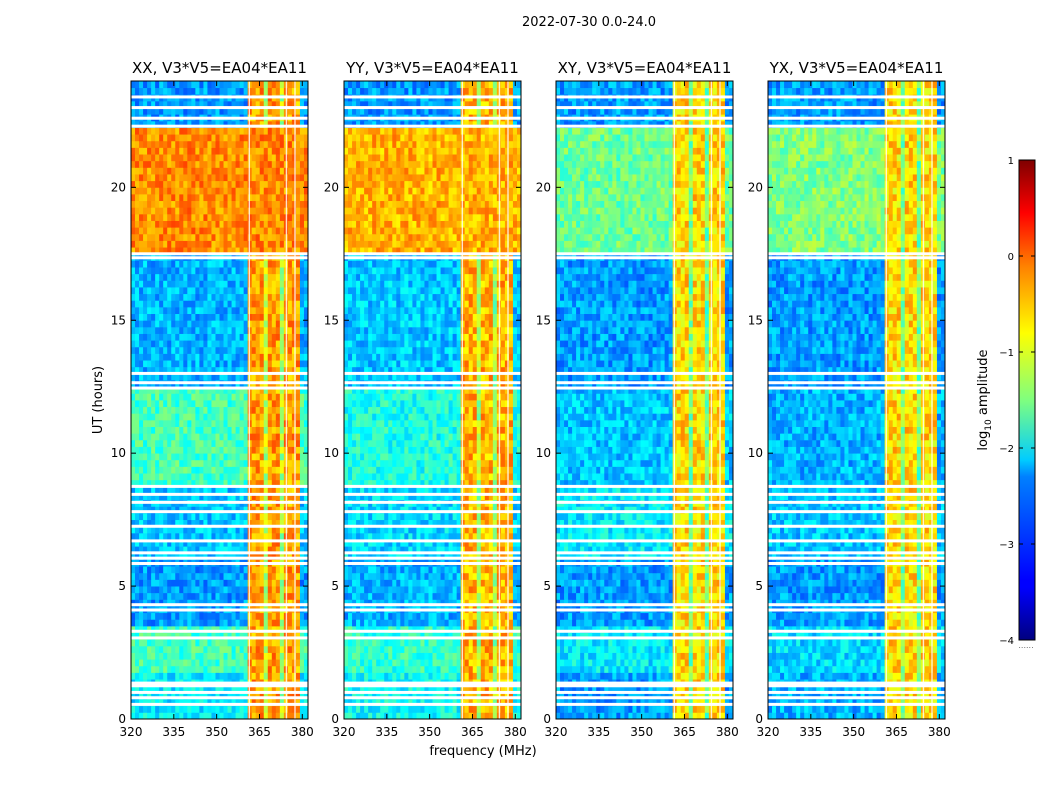 The image size is (1050, 800). Describe the element at coordinates (1027, 400) in the screenshot. I see `colorbar-gradient` at that location.